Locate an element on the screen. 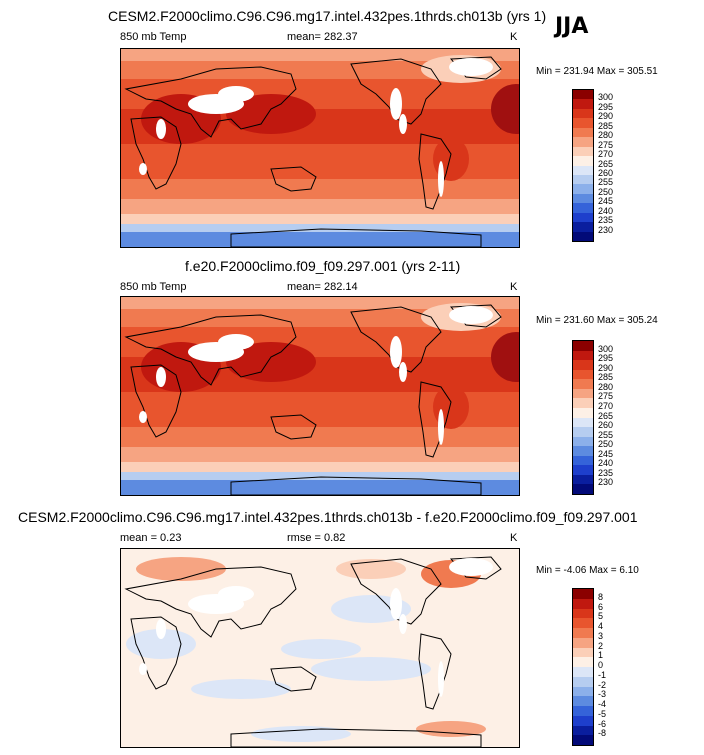 Image resolution: width=704 pixels, height=755 pixels. colorbar-tick-label: 280 is located at coordinates (606, 386).